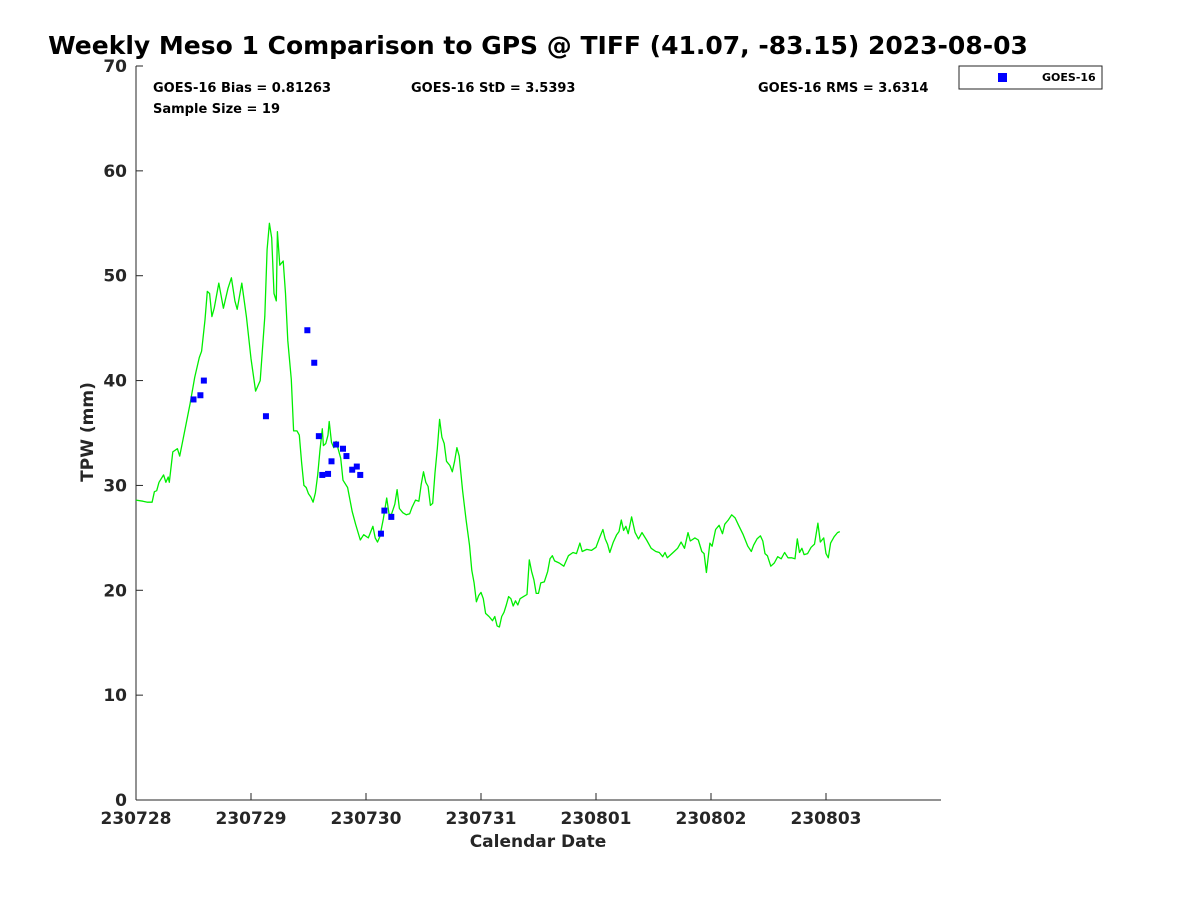  Describe the element at coordinates (251, 819) in the screenshot. I see `x-tick-label: 230729` at that location.